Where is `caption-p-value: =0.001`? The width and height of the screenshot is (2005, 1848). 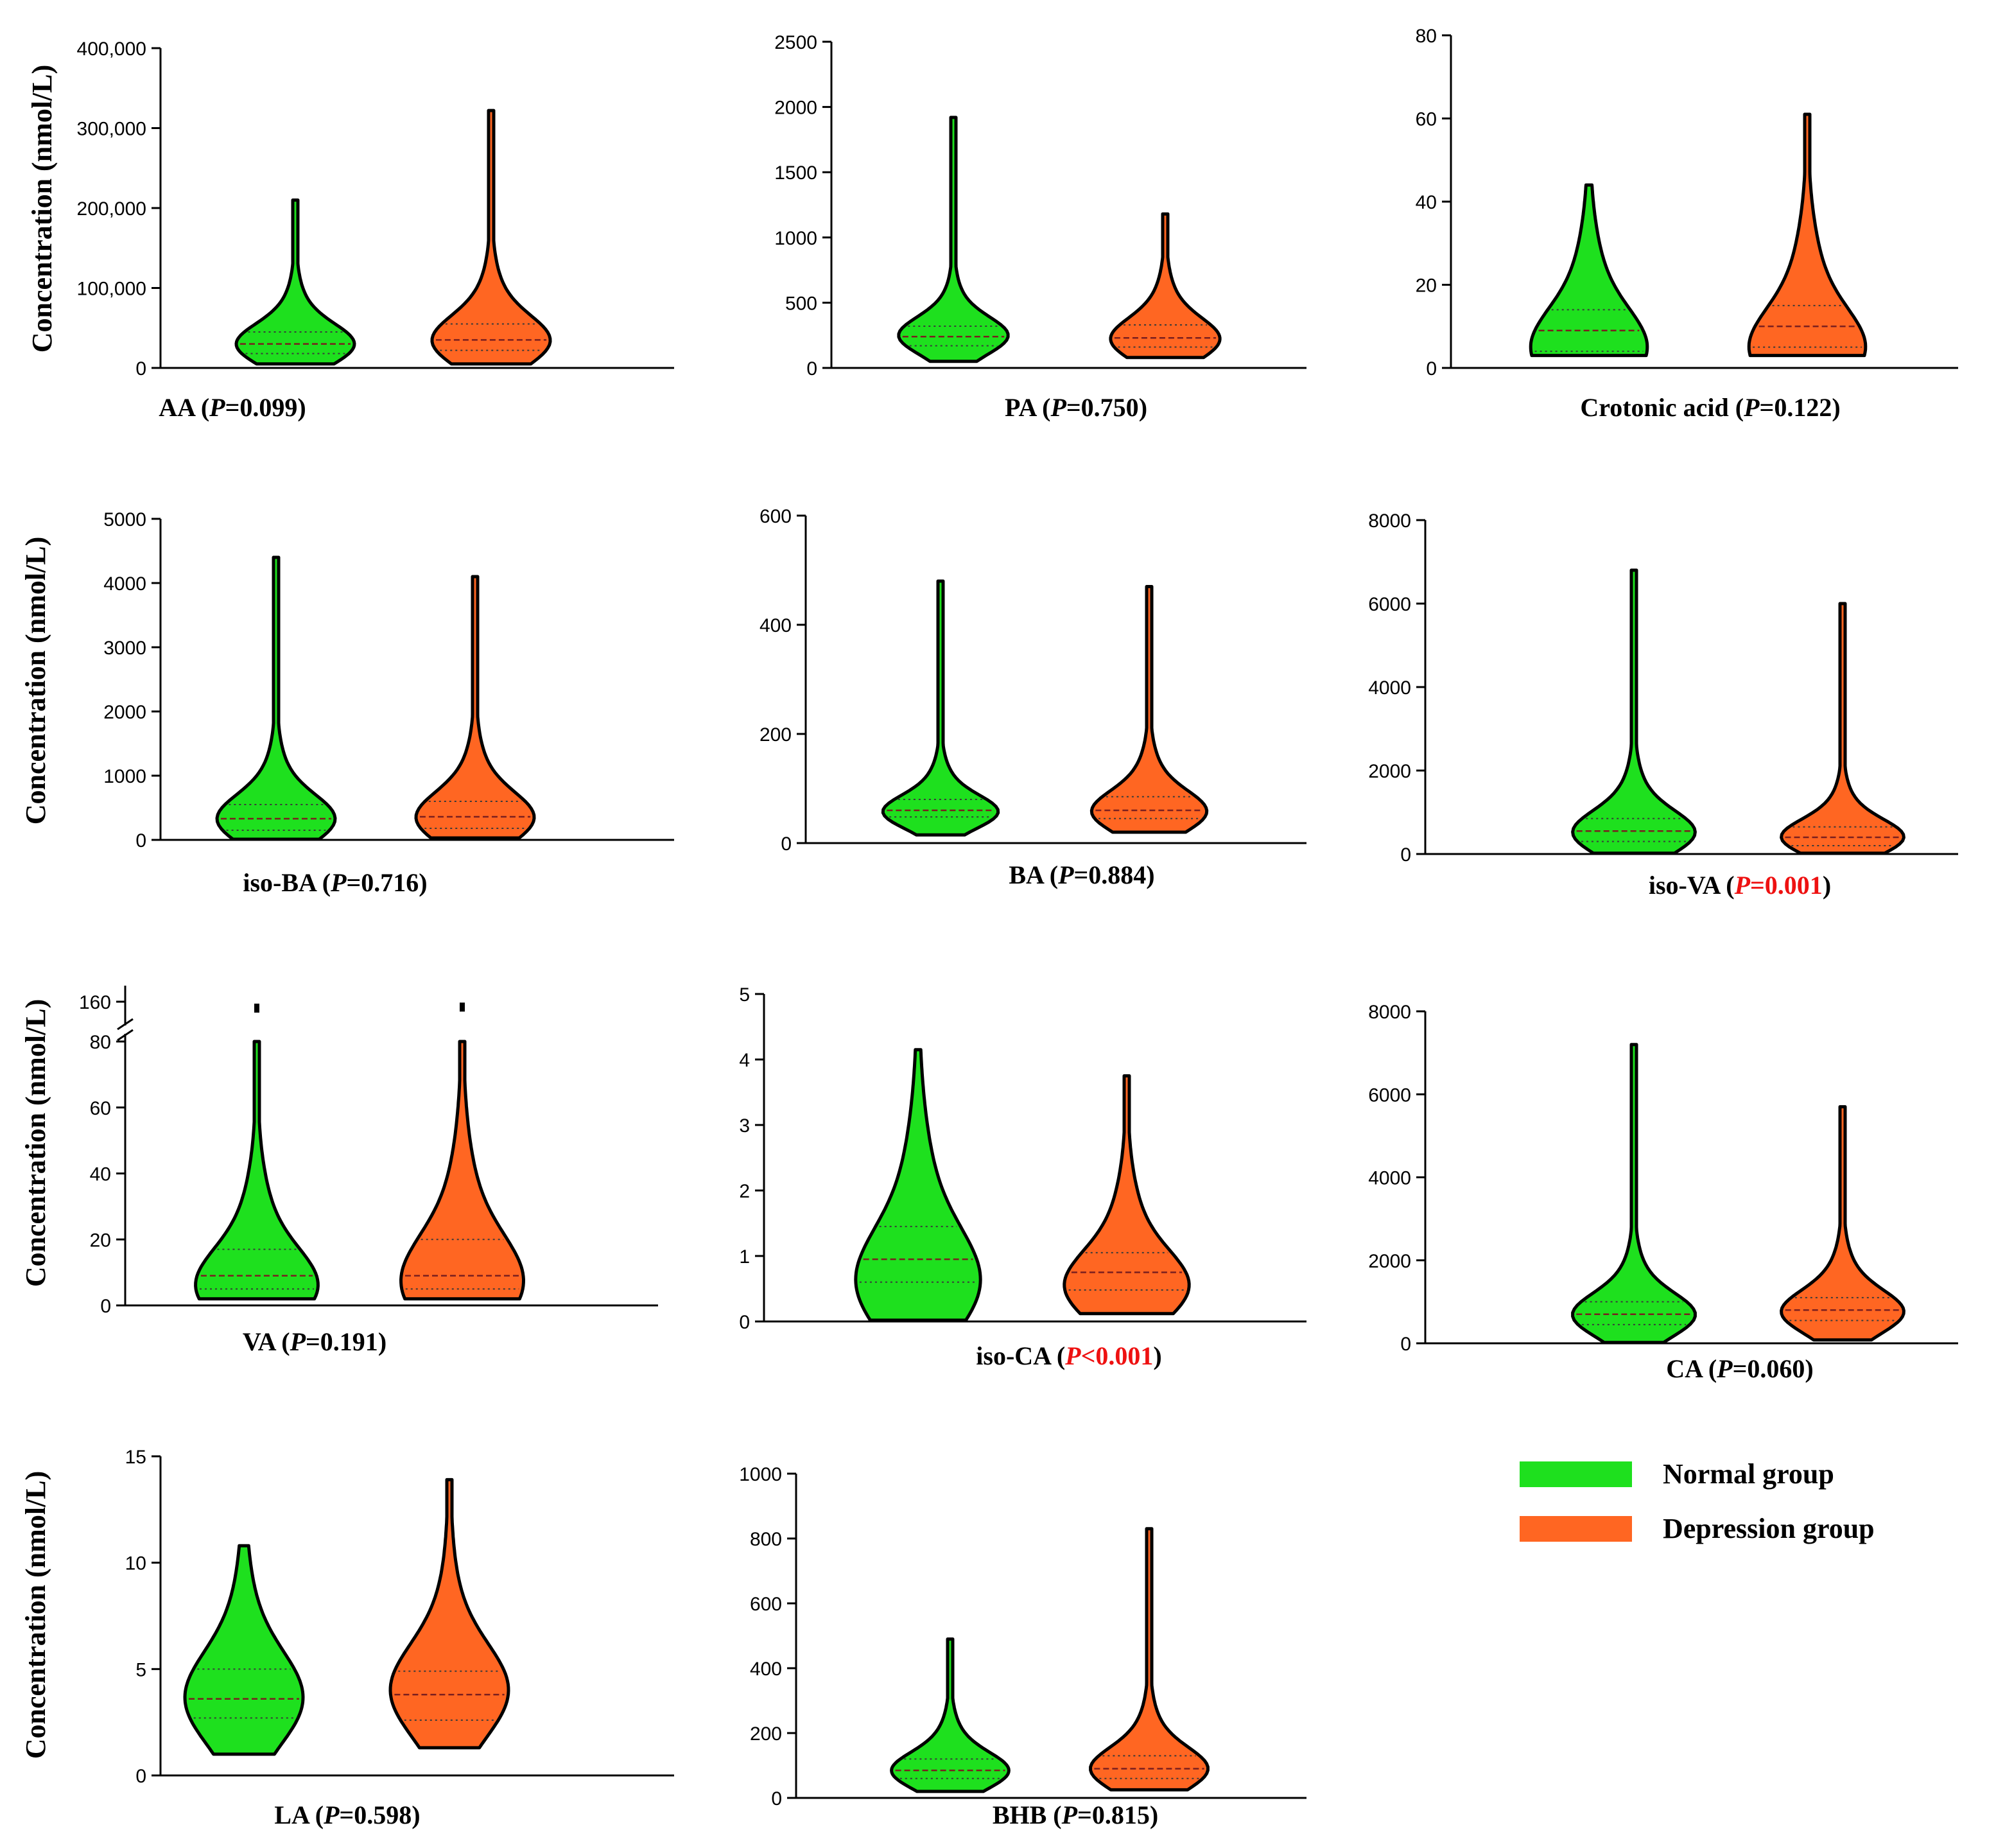 caption-p-value: =0.001 is located at coordinates (1786, 885).